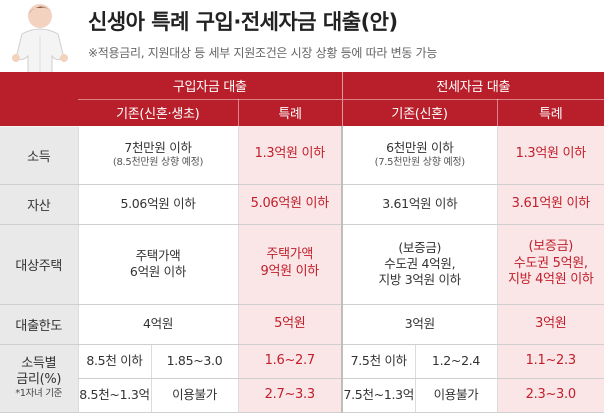 The height and width of the screenshot is (419, 604). Describe the element at coordinates (420, 148) in the screenshot. I see `income-lease-basic-value: 6천만원 이하` at that location.